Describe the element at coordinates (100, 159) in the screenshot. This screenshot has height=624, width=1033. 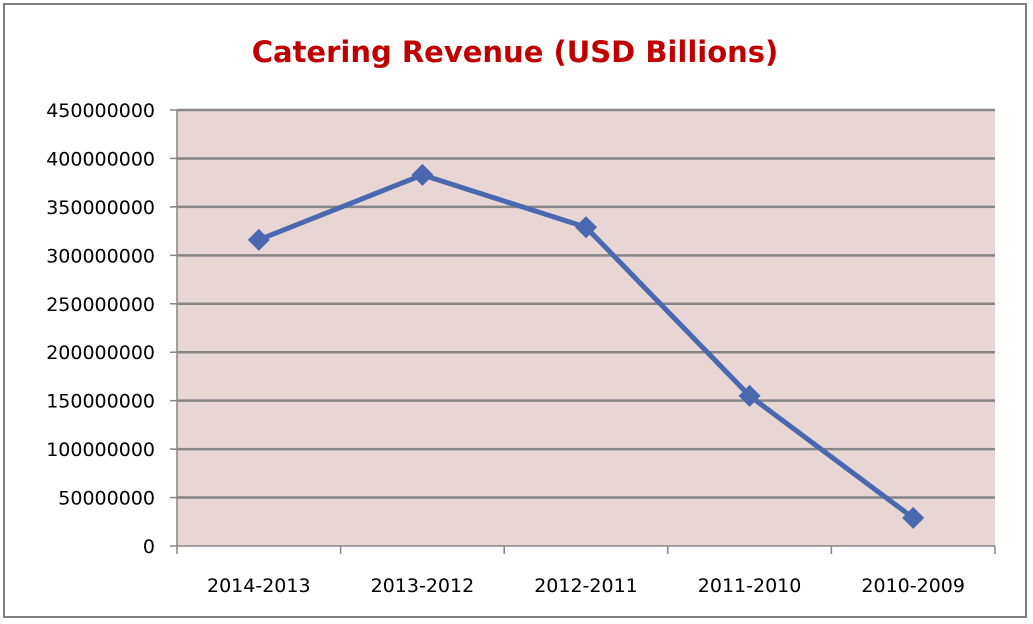
I see `y-tick-label: 400000000` at that location.